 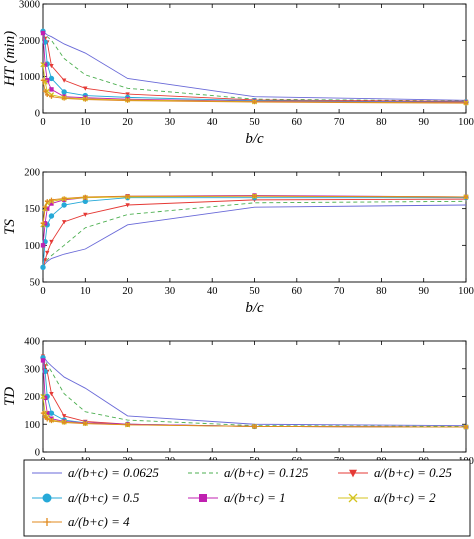 I want to click on legend-entry-s5: a/(b+c) = 0.5, so click(x=86, y=497).